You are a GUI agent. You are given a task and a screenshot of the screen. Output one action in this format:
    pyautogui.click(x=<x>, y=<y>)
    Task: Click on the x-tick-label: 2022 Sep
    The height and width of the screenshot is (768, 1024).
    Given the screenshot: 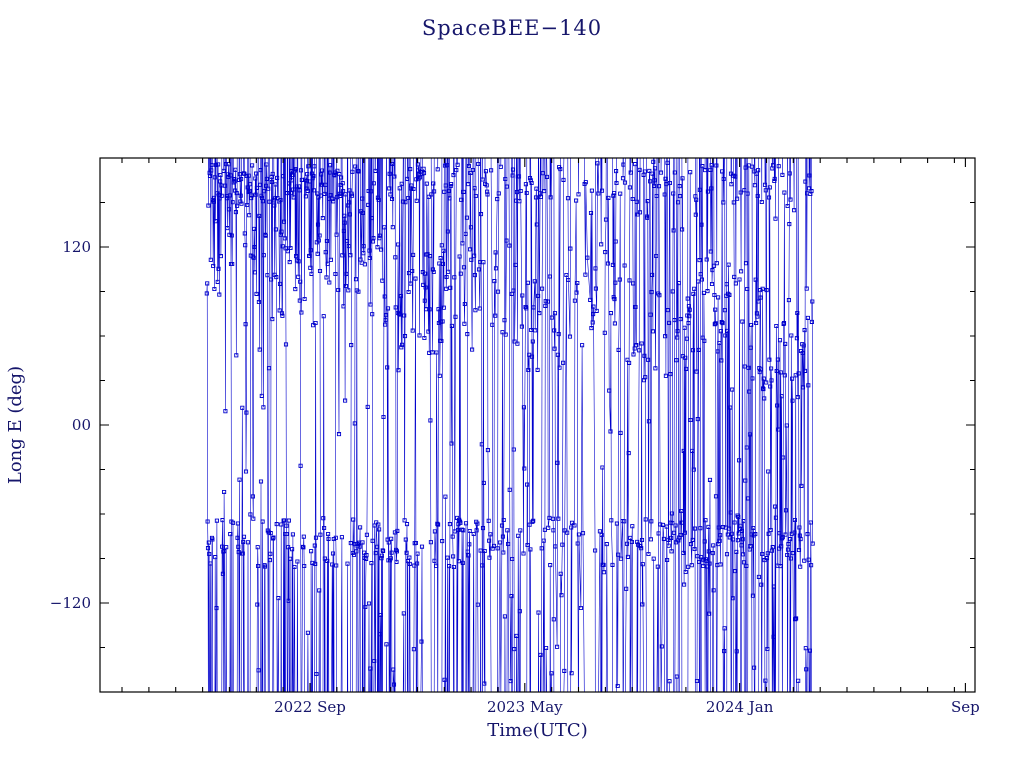 What is the action you would take?
    pyautogui.click(x=310, y=707)
    